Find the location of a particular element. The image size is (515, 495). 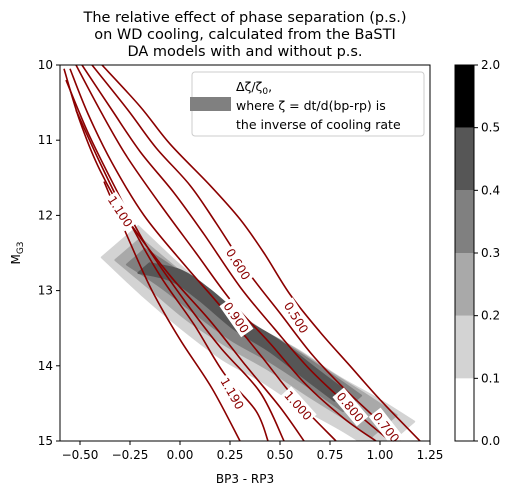

x-tick-label: 1.00 is located at coordinates (380, 455).